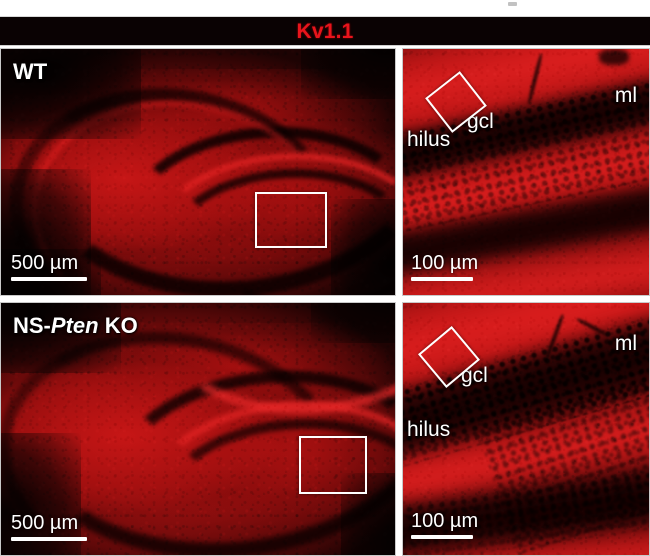 The height and width of the screenshot is (556, 650). I want to click on roi-box-ko, so click(333, 465).